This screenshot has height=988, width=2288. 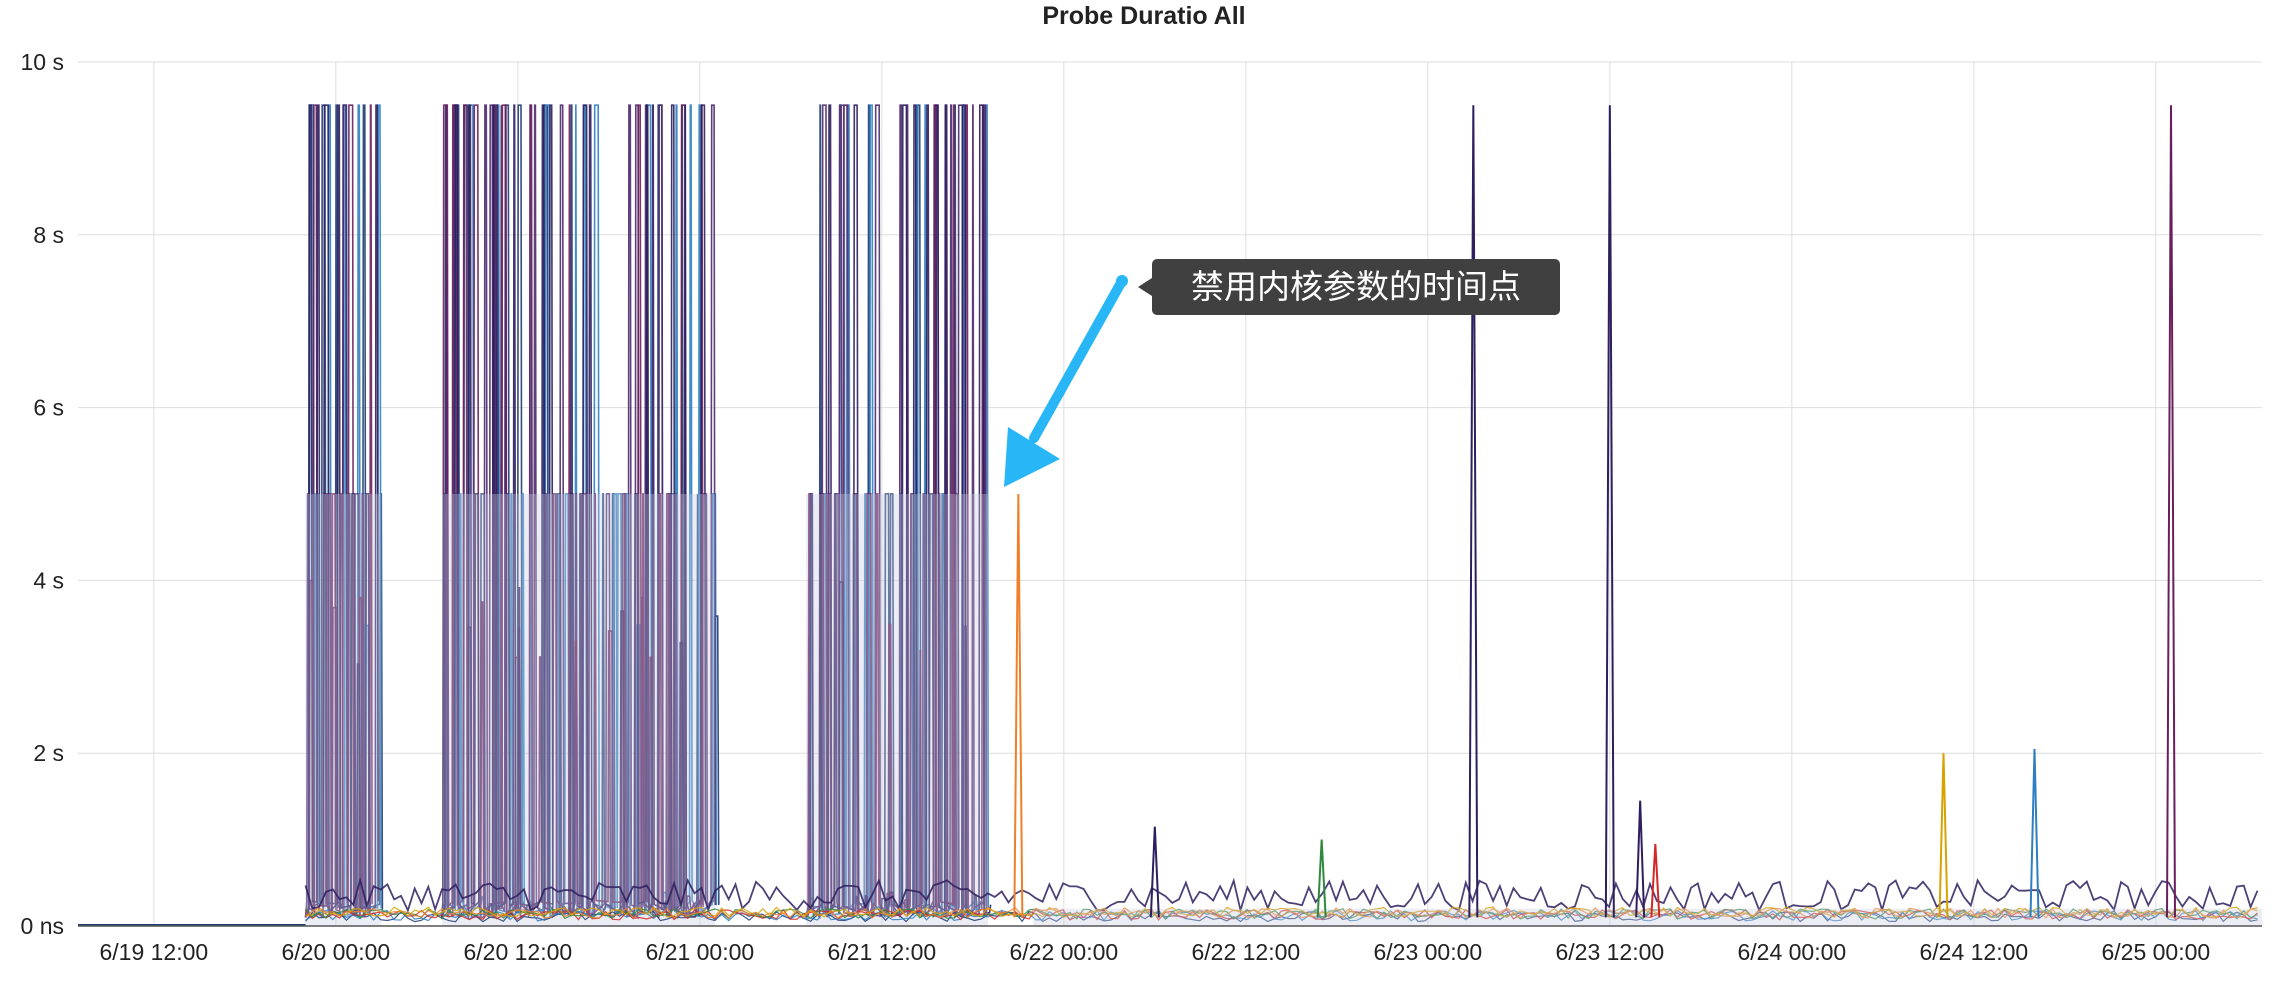 I want to click on x-tick-label: 6/19 12:00, so click(x=153, y=952).